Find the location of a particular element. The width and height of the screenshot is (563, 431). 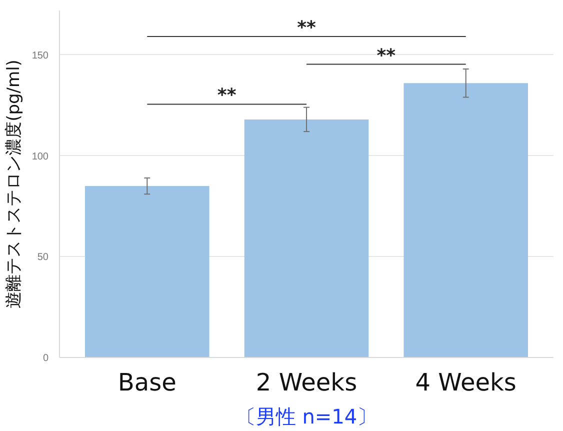

x-tick-label: Base is located at coordinates (147, 382).